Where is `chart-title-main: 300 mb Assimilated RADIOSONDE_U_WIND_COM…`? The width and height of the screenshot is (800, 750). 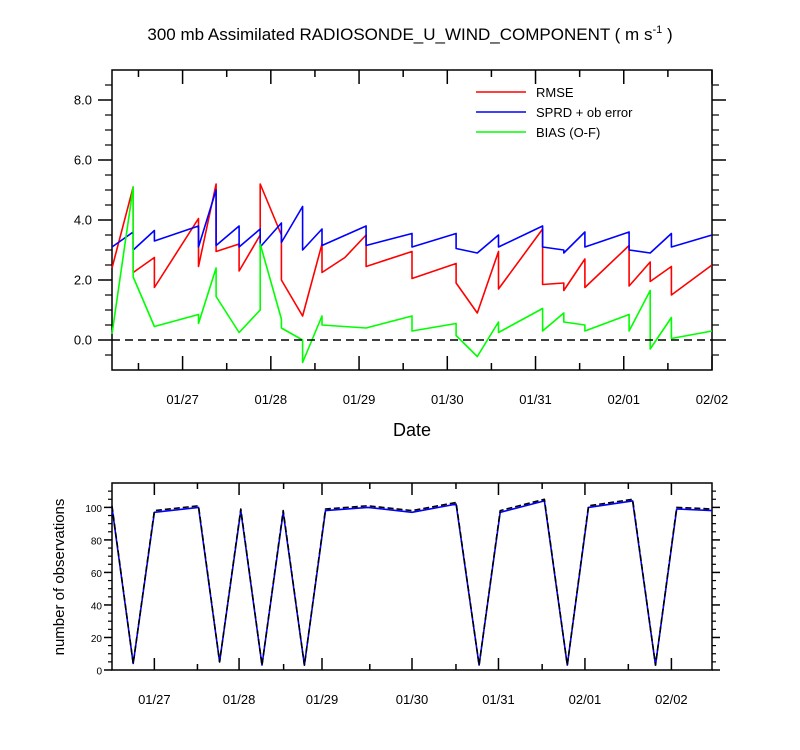 chart-title-main: 300 mb Assimilated RADIOSONDE_U_WIND_COM… is located at coordinates (399, 34).